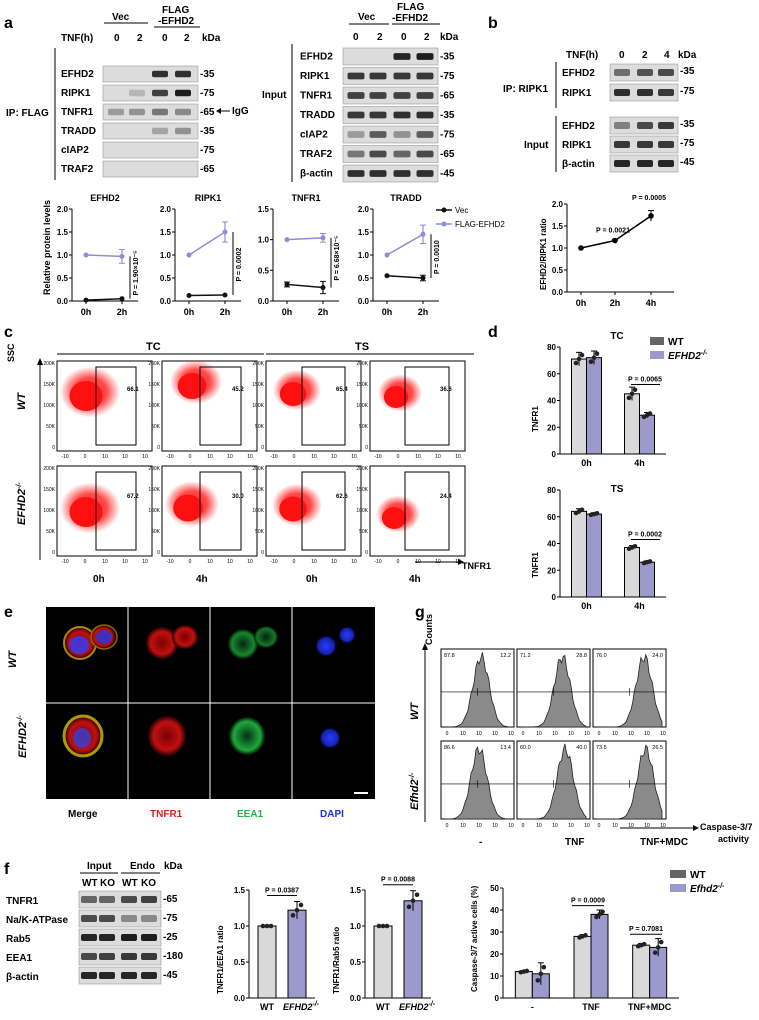  What do you see at coordinates (306, 198) in the screenshot?
I see `chart-title: TNFR1` at bounding box center [306, 198].